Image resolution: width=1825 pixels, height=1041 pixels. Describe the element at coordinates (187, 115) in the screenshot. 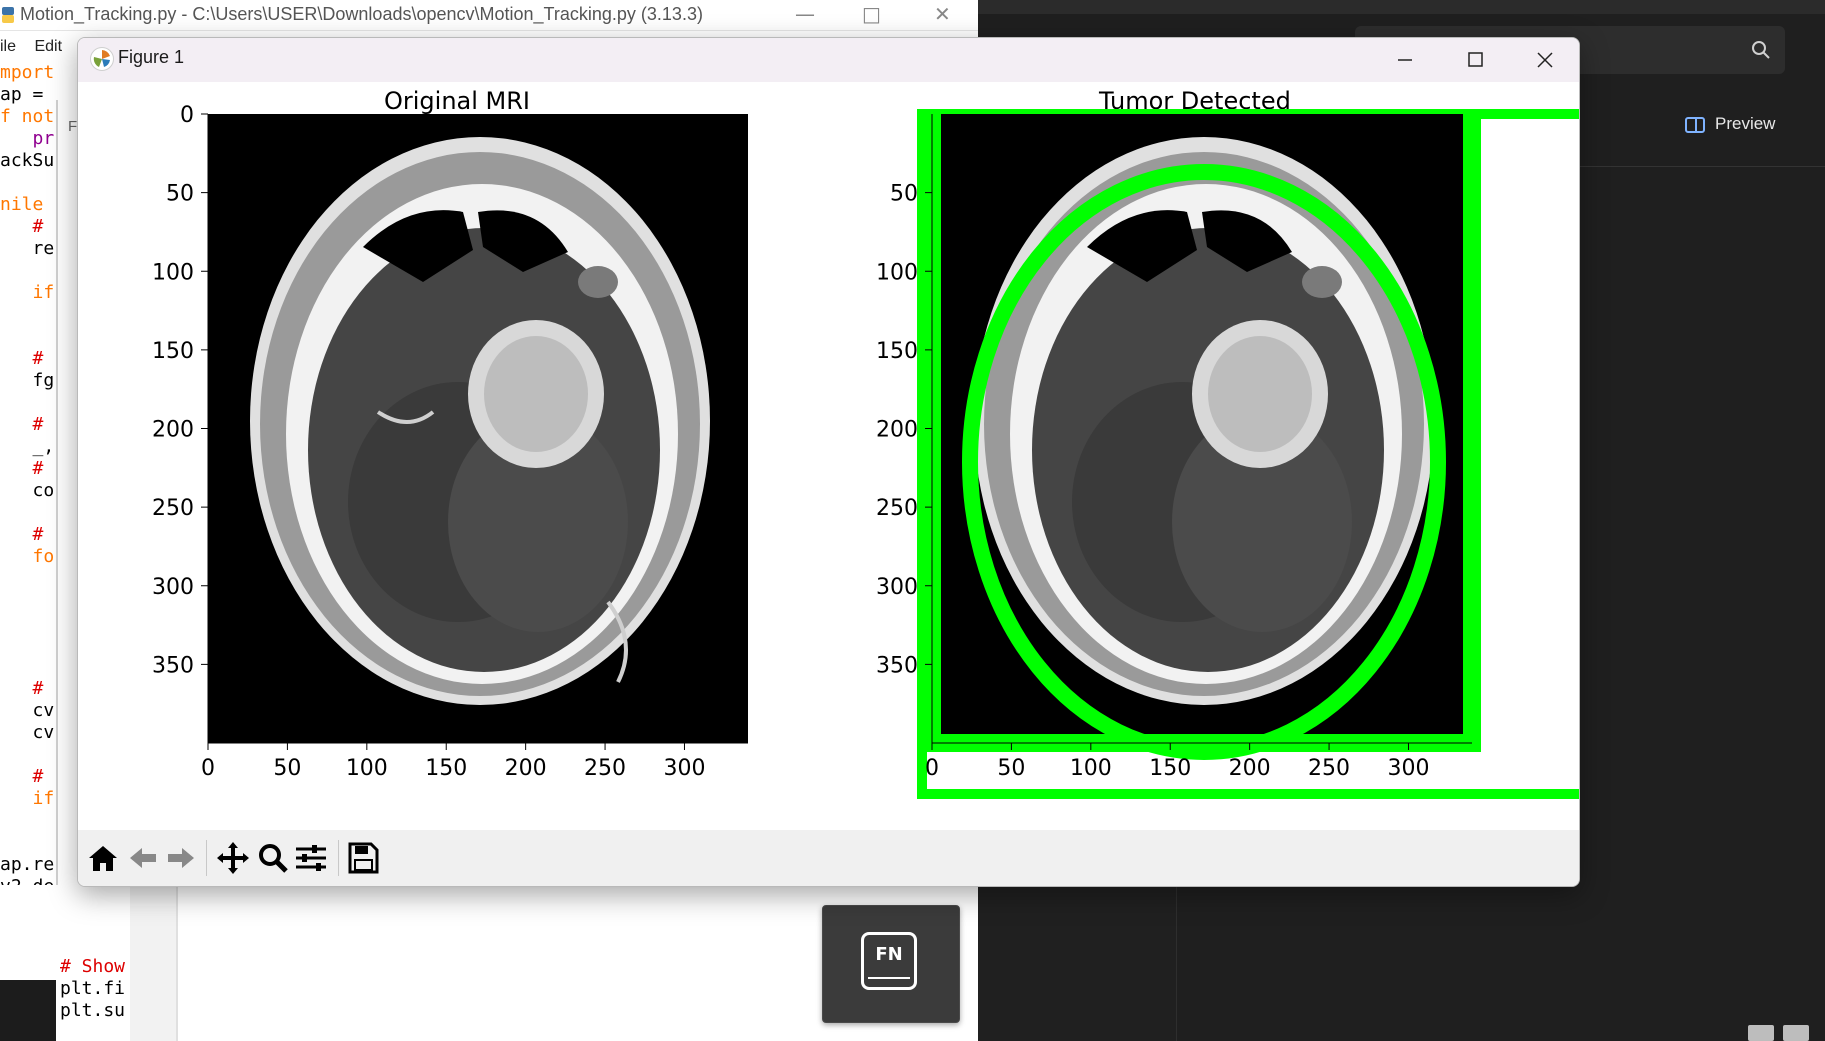

I see `y-tick-label: 0` at that location.